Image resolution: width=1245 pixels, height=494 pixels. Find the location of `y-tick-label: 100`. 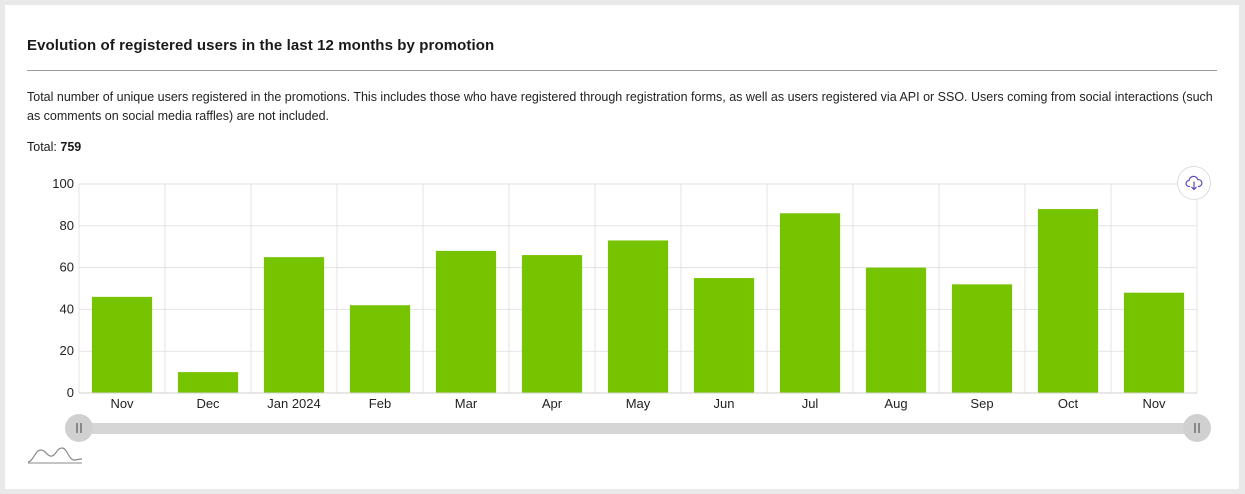

y-tick-label: 100 is located at coordinates (63, 183).